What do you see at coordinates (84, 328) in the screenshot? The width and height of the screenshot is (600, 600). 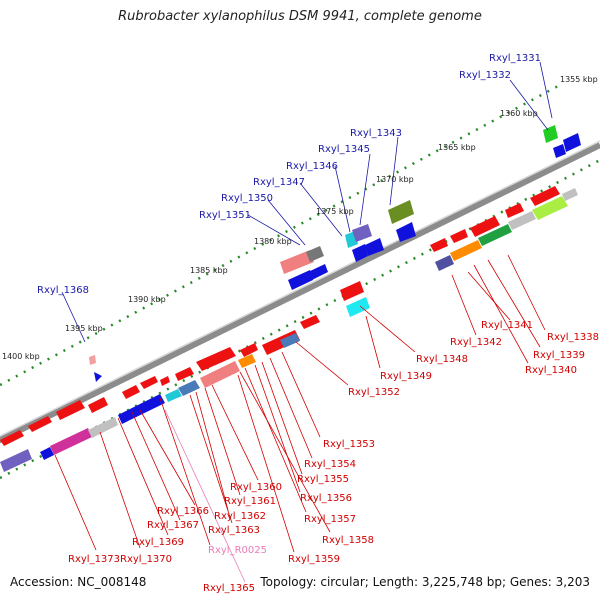 I see `ruler-label: 1395 kbp` at bounding box center [84, 328].